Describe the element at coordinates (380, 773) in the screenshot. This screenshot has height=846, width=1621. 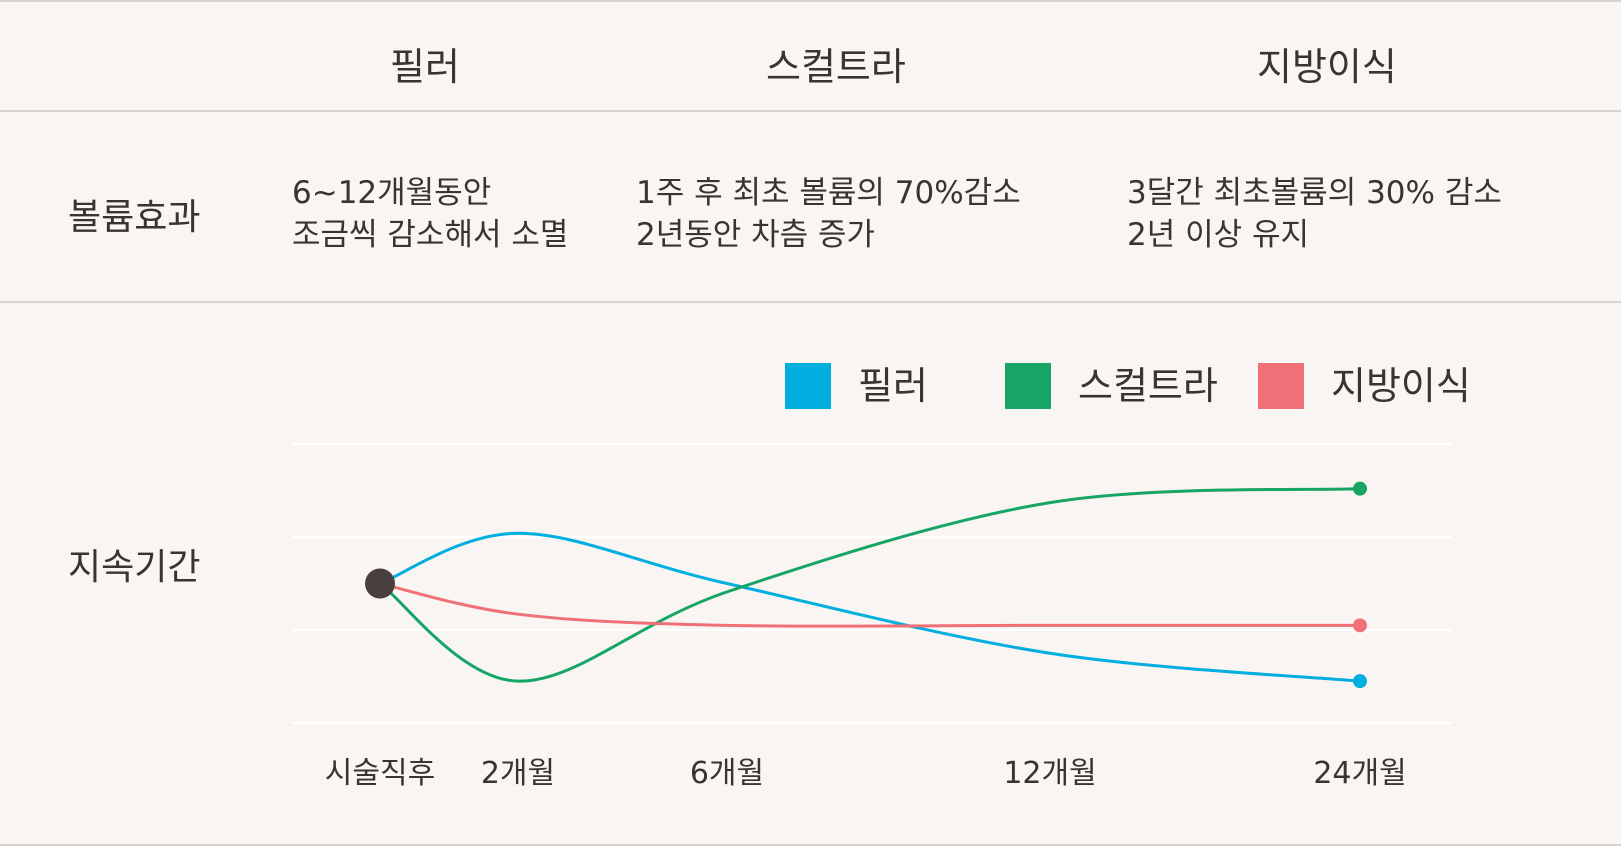
I see `x-tick-label: 시술직후` at that location.